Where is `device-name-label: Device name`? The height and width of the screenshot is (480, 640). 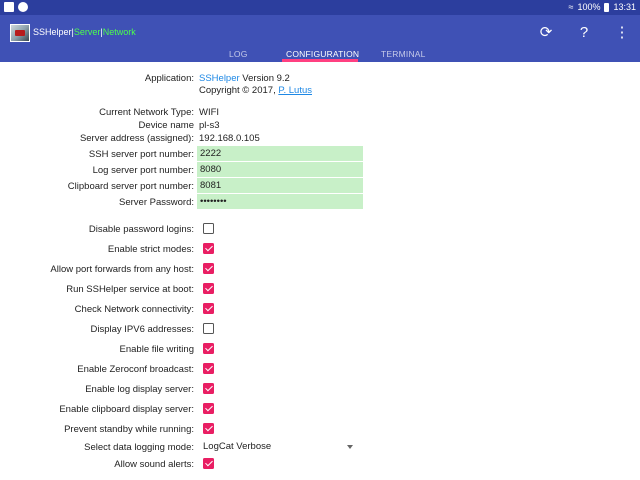 device-name-label: Device name is located at coordinates (166, 125).